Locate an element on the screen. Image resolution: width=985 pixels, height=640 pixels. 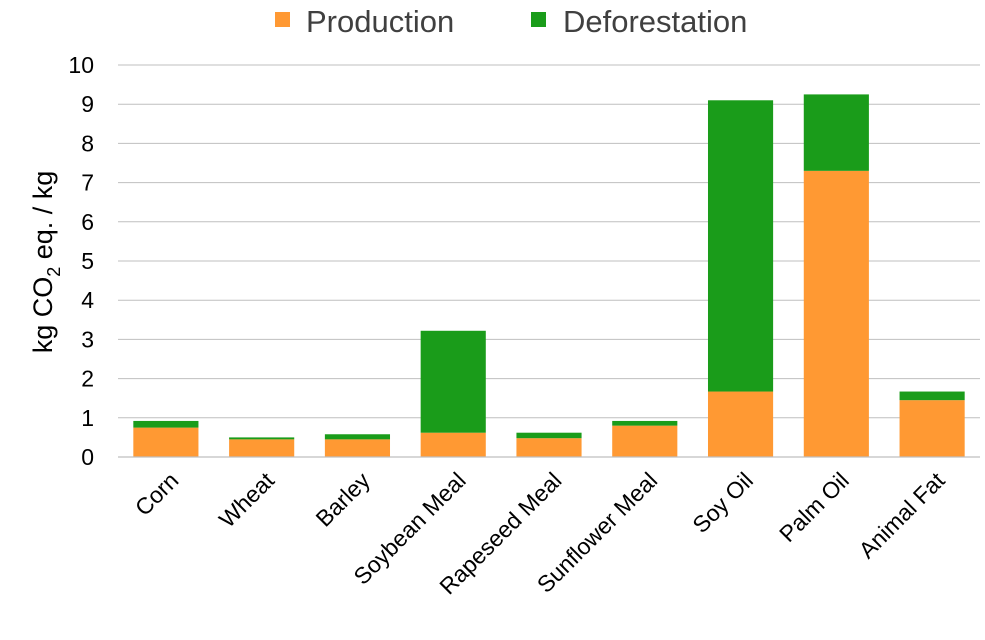
legend-swatch-deforestation is located at coordinates (538, 19).